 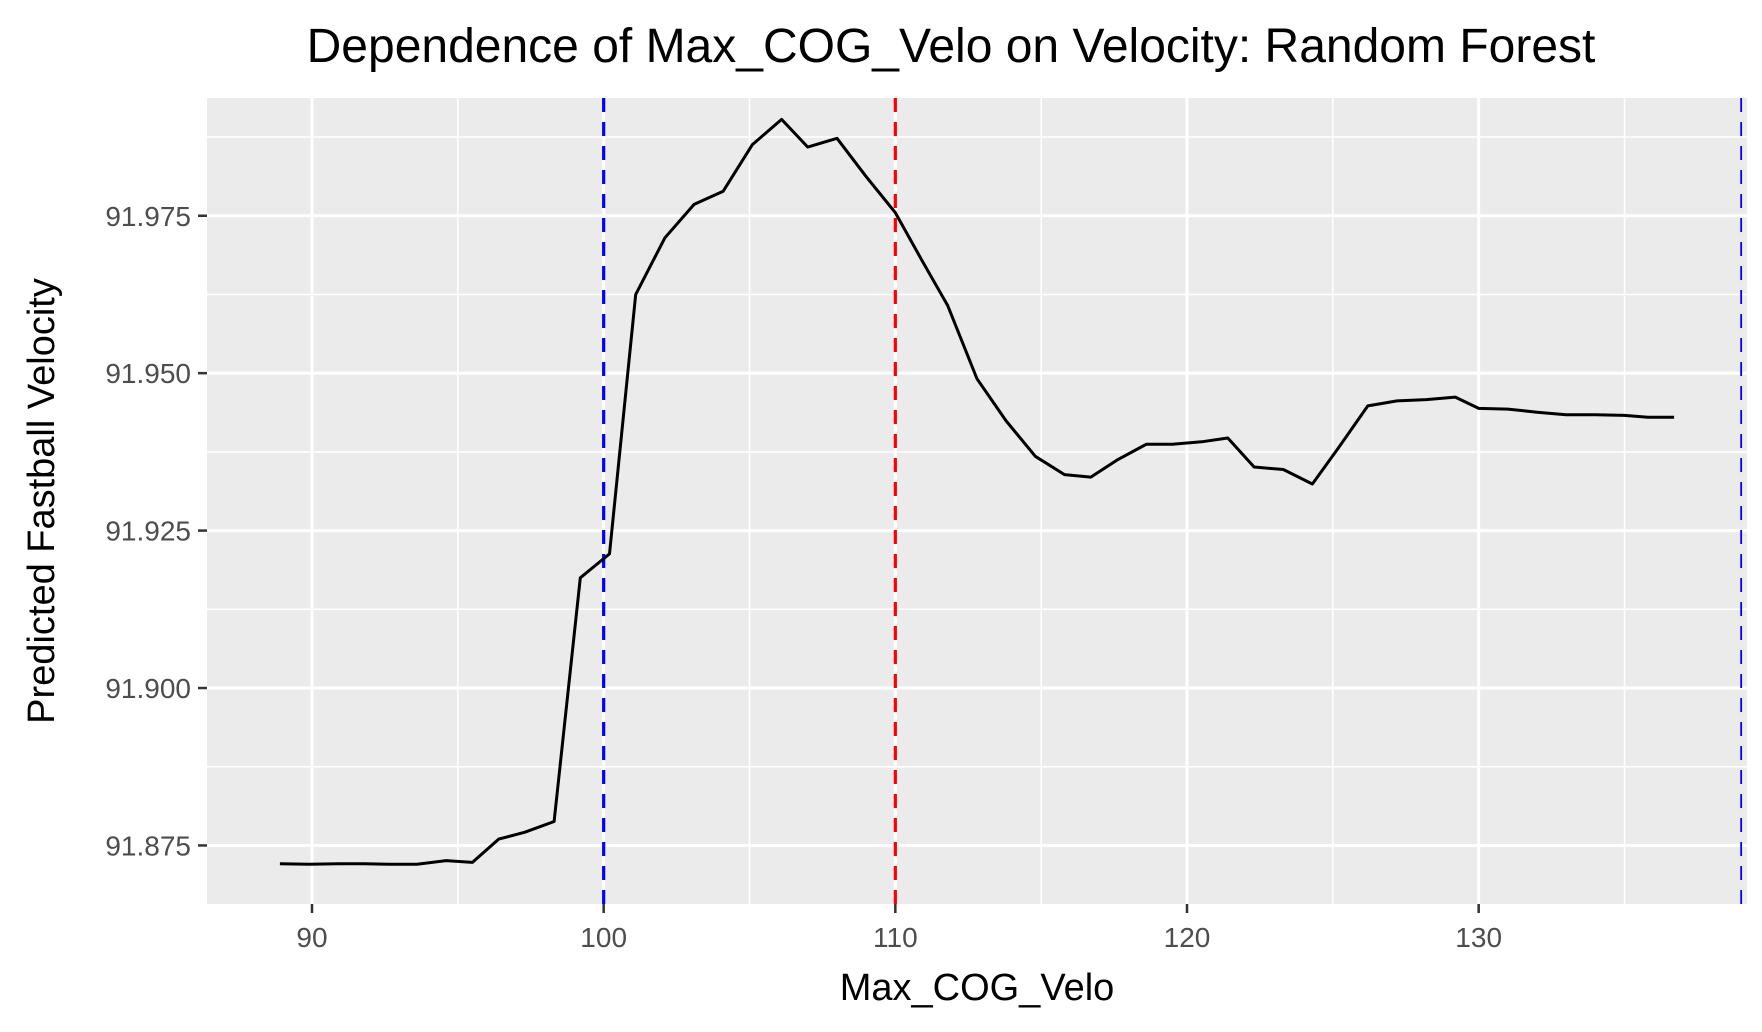 What do you see at coordinates (148, 216) in the screenshot?
I see `y-tick-label: 91.975` at bounding box center [148, 216].